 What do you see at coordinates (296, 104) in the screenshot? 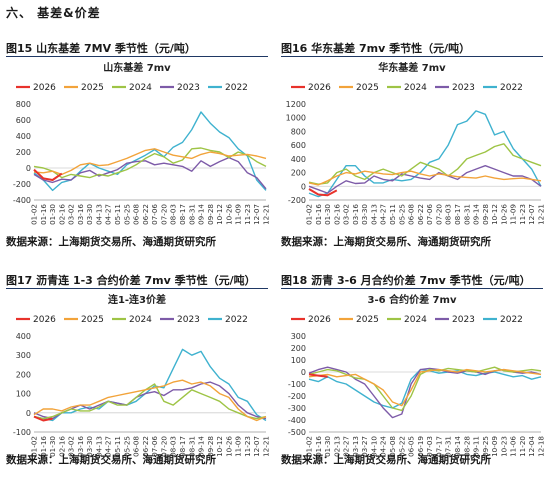
I see `y-tick-label: 1200` at bounding box center [296, 104].